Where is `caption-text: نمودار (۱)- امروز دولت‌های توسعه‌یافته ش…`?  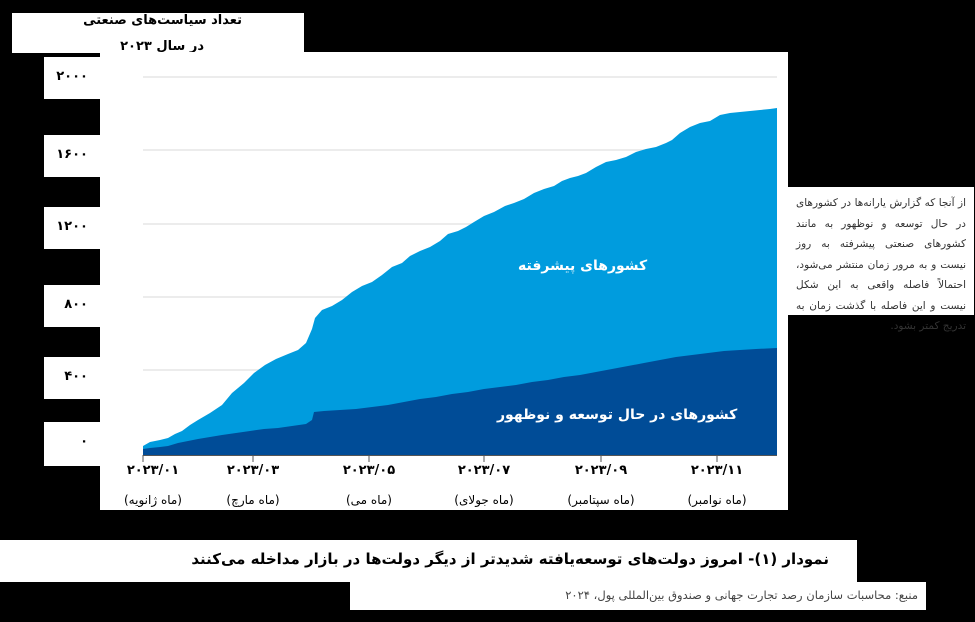 caption-text: نمودار (۱)- امروز دولت‌های توسعه‌یافته ش… is located at coordinates (510, 559).